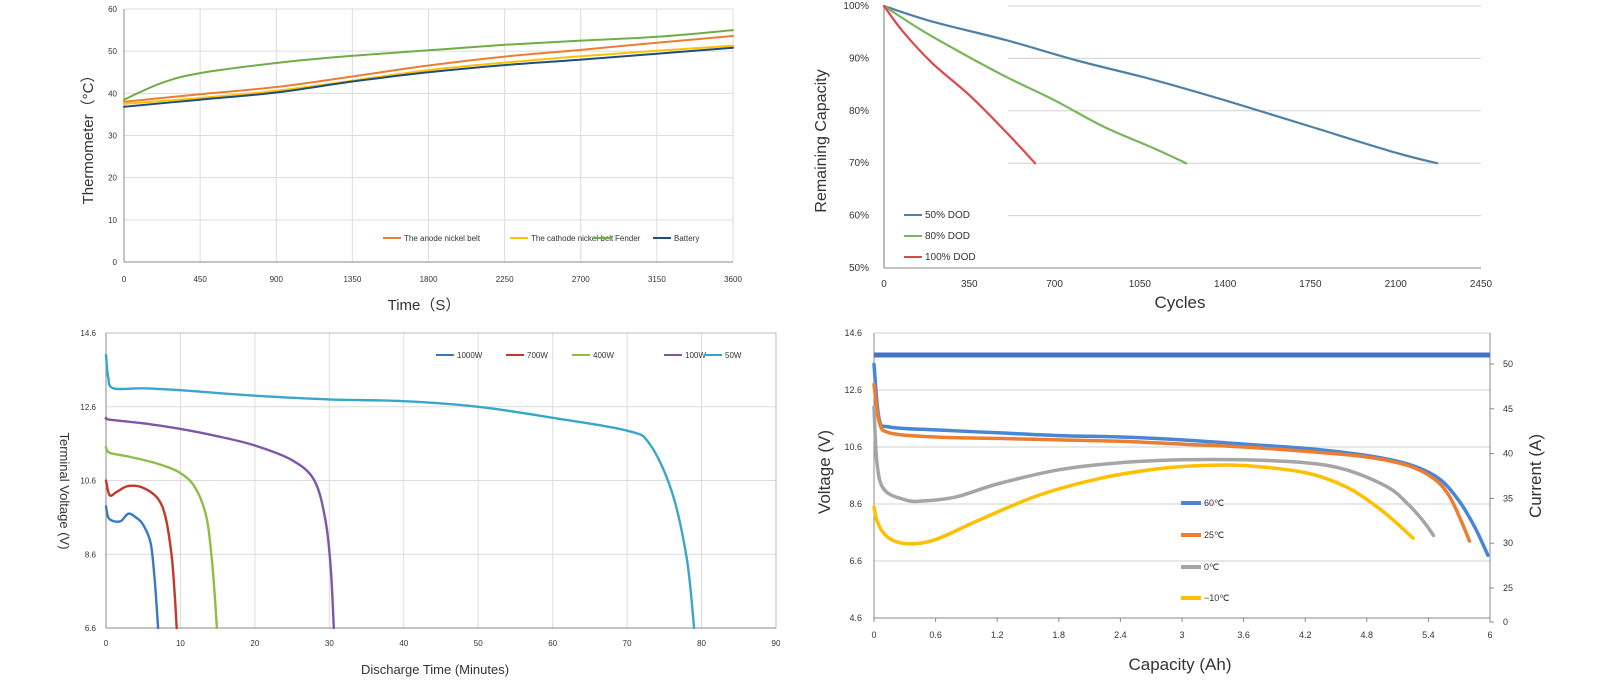 The height and width of the screenshot is (692, 1600). What do you see at coordinates (403, 643) in the screenshot?
I see `x-tick-label: 40` at bounding box center [403, 643].